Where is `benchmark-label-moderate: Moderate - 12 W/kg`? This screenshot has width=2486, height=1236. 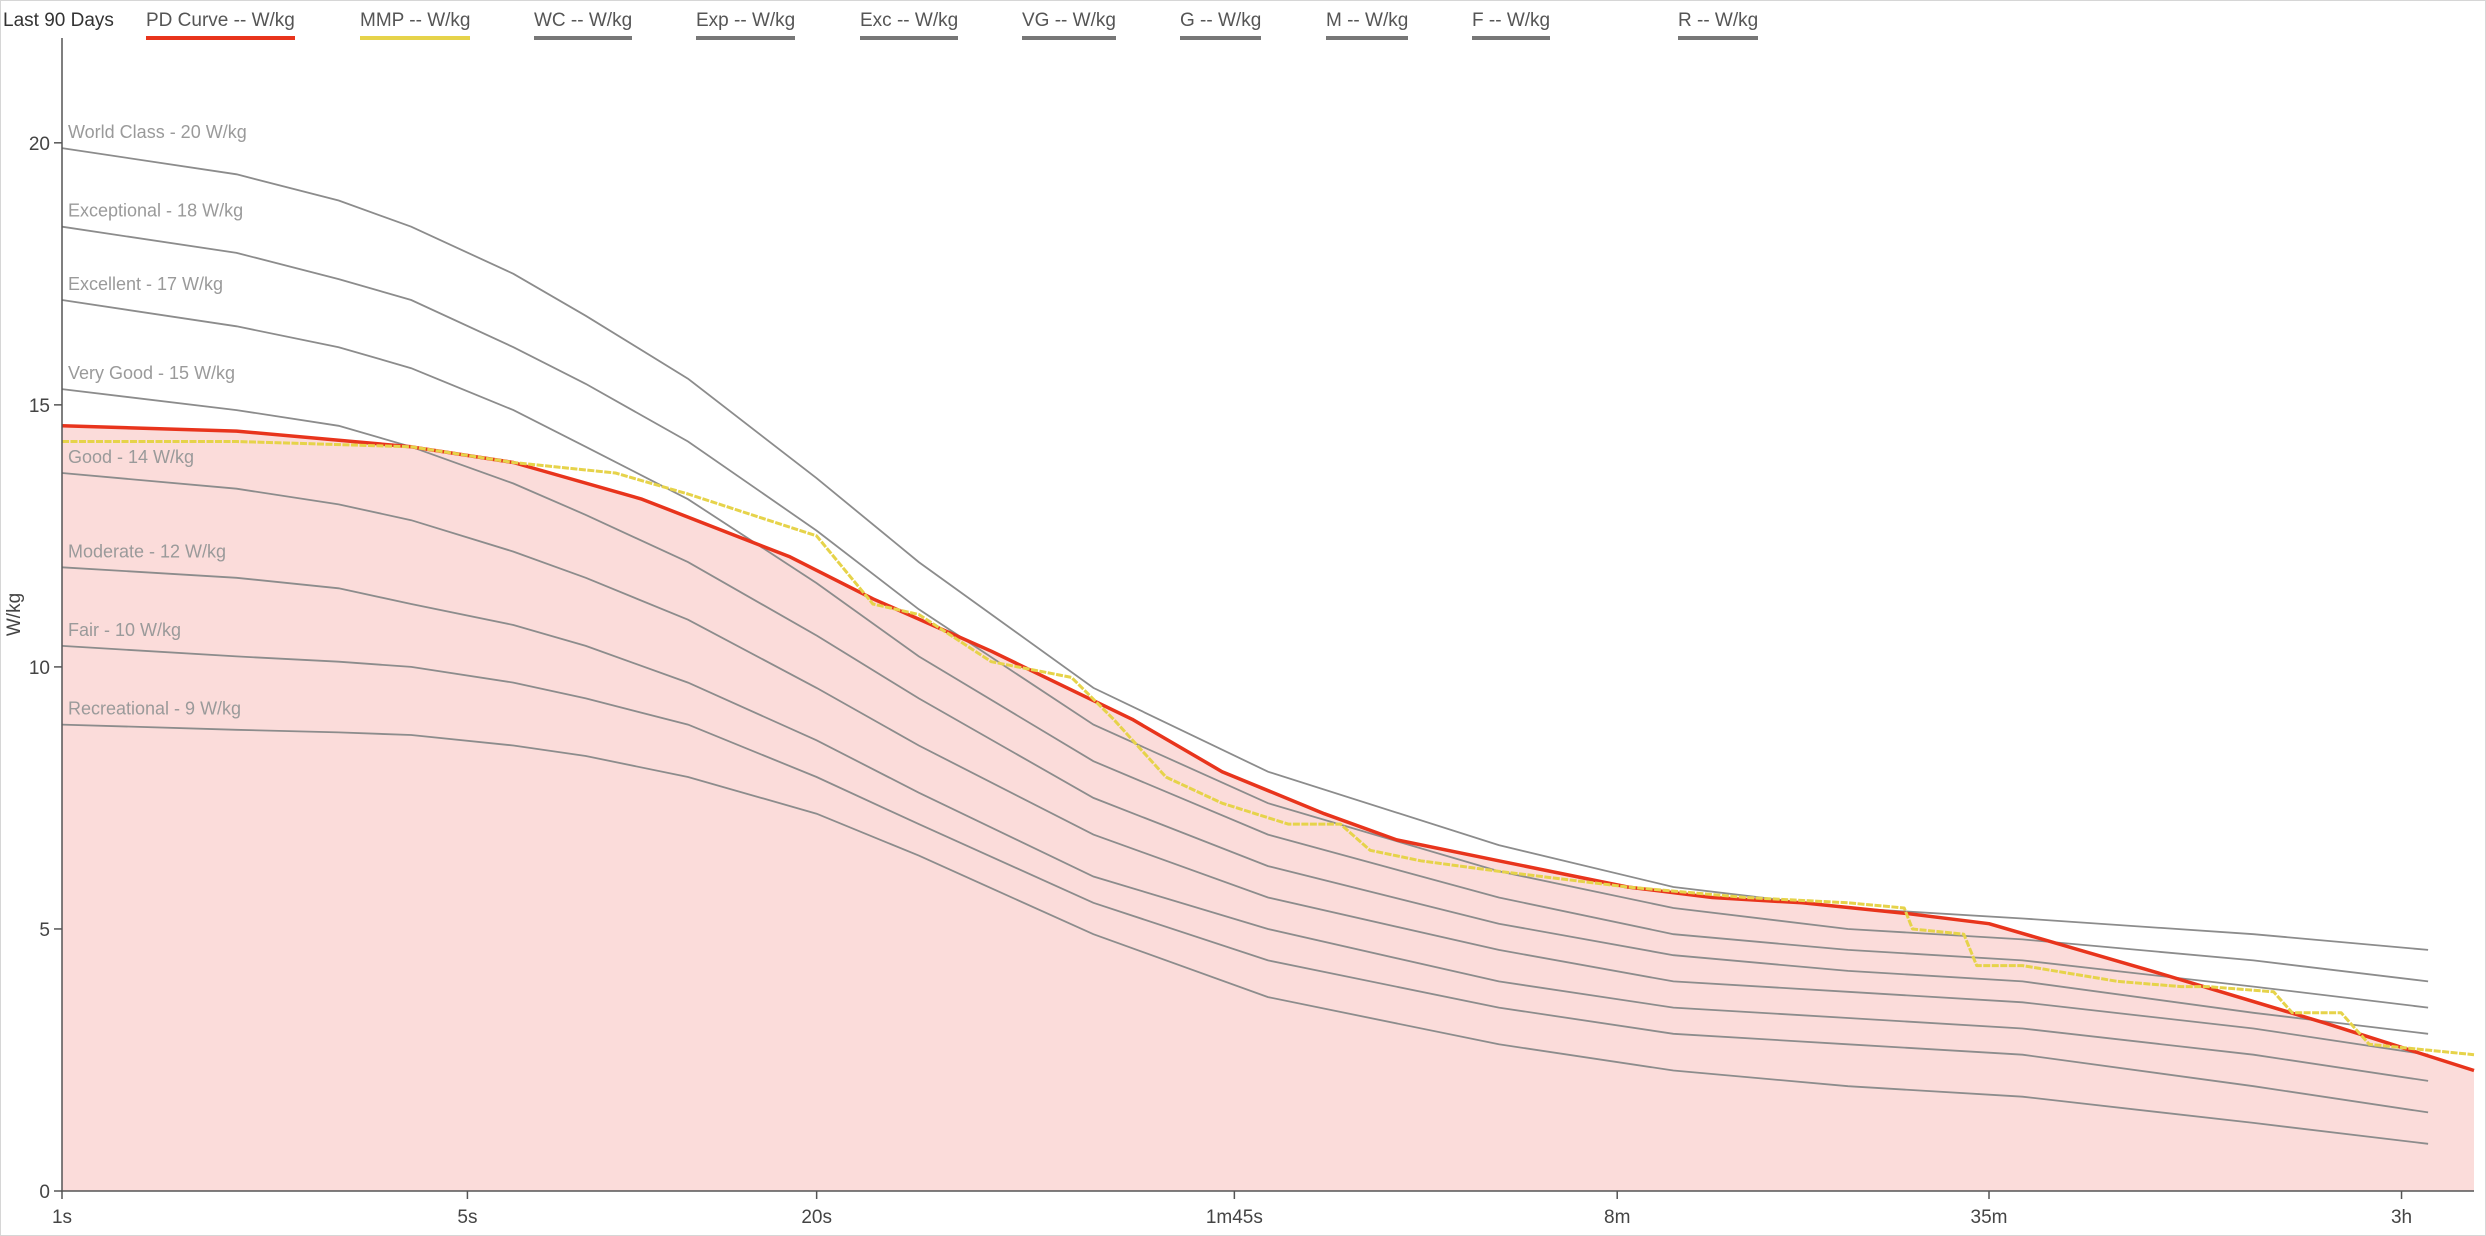
benchmark-label-moderate: Moderate - 12 W/kg is located at coordinates (147, 551).